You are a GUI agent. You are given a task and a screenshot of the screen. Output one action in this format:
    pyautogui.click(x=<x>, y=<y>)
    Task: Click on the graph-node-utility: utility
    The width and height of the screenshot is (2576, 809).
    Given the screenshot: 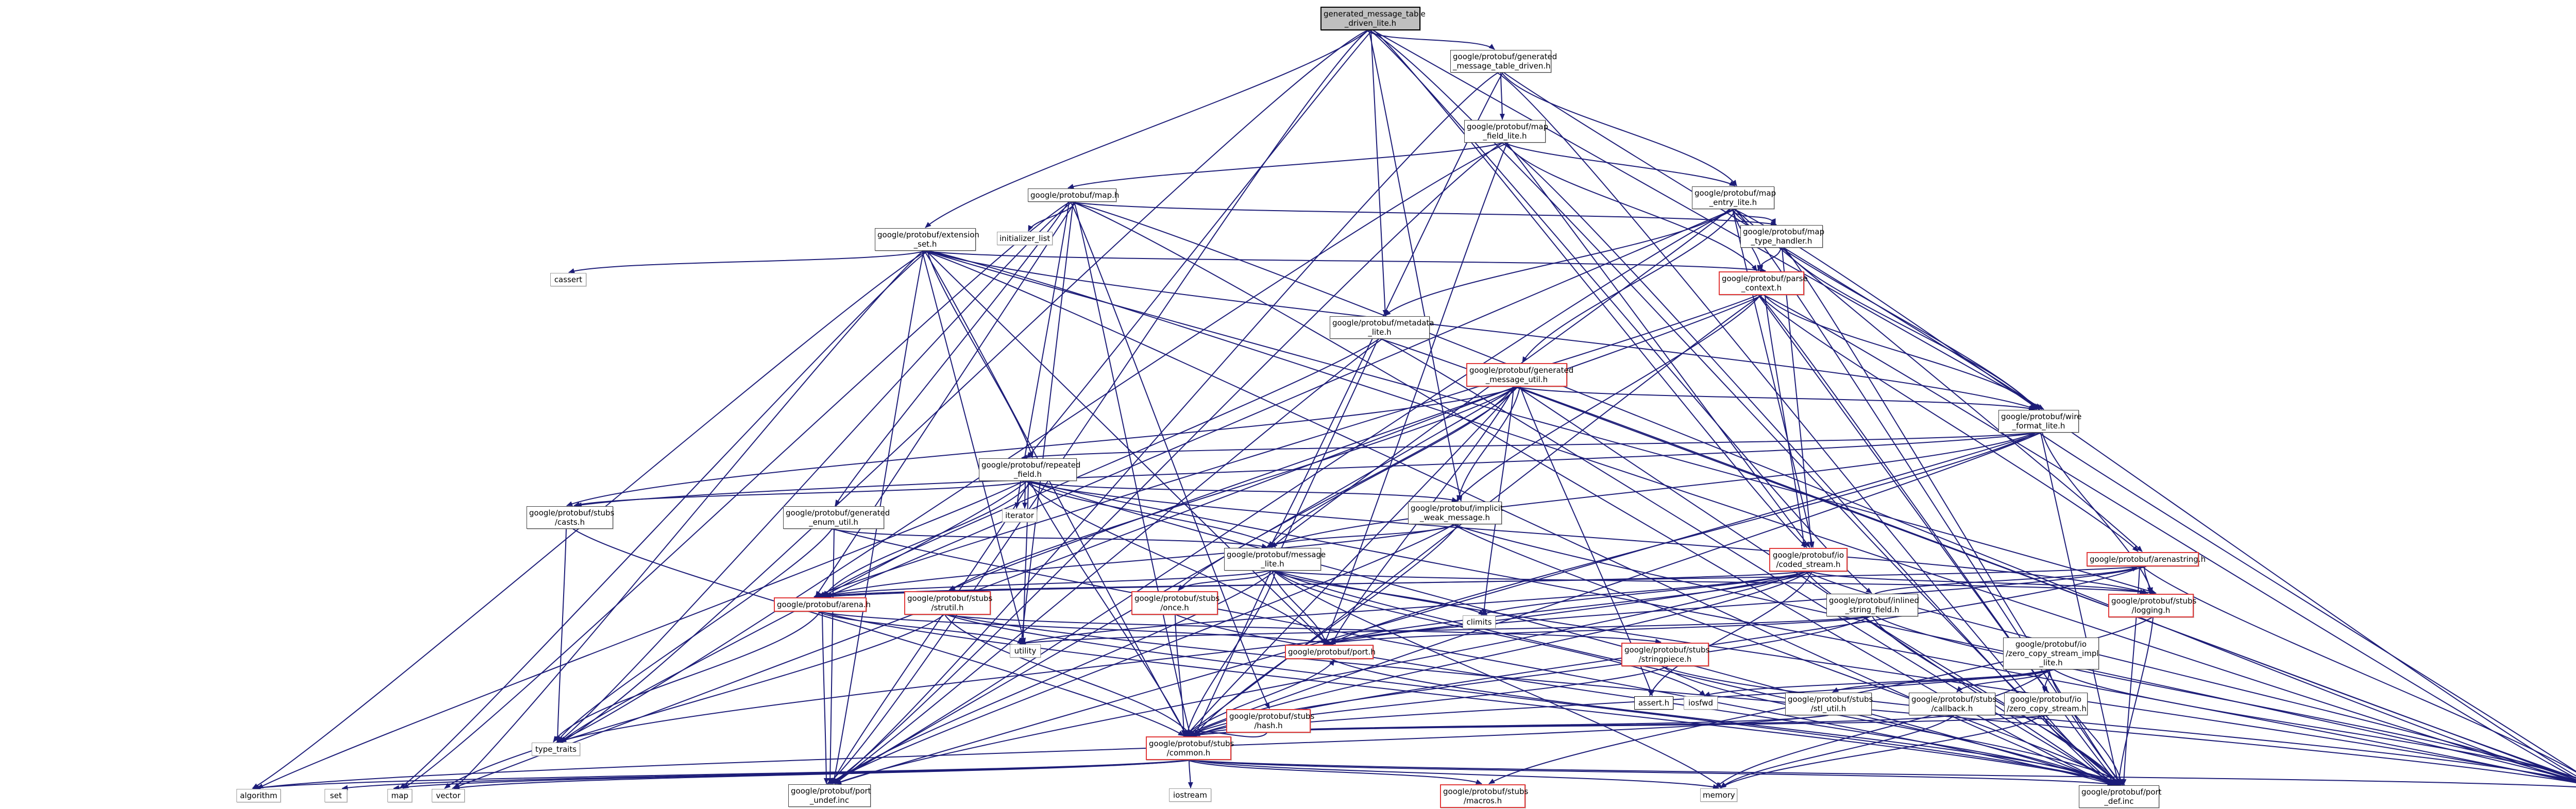 What is the action you would take?
    pyautogui.click(x=1025, y=651)
    